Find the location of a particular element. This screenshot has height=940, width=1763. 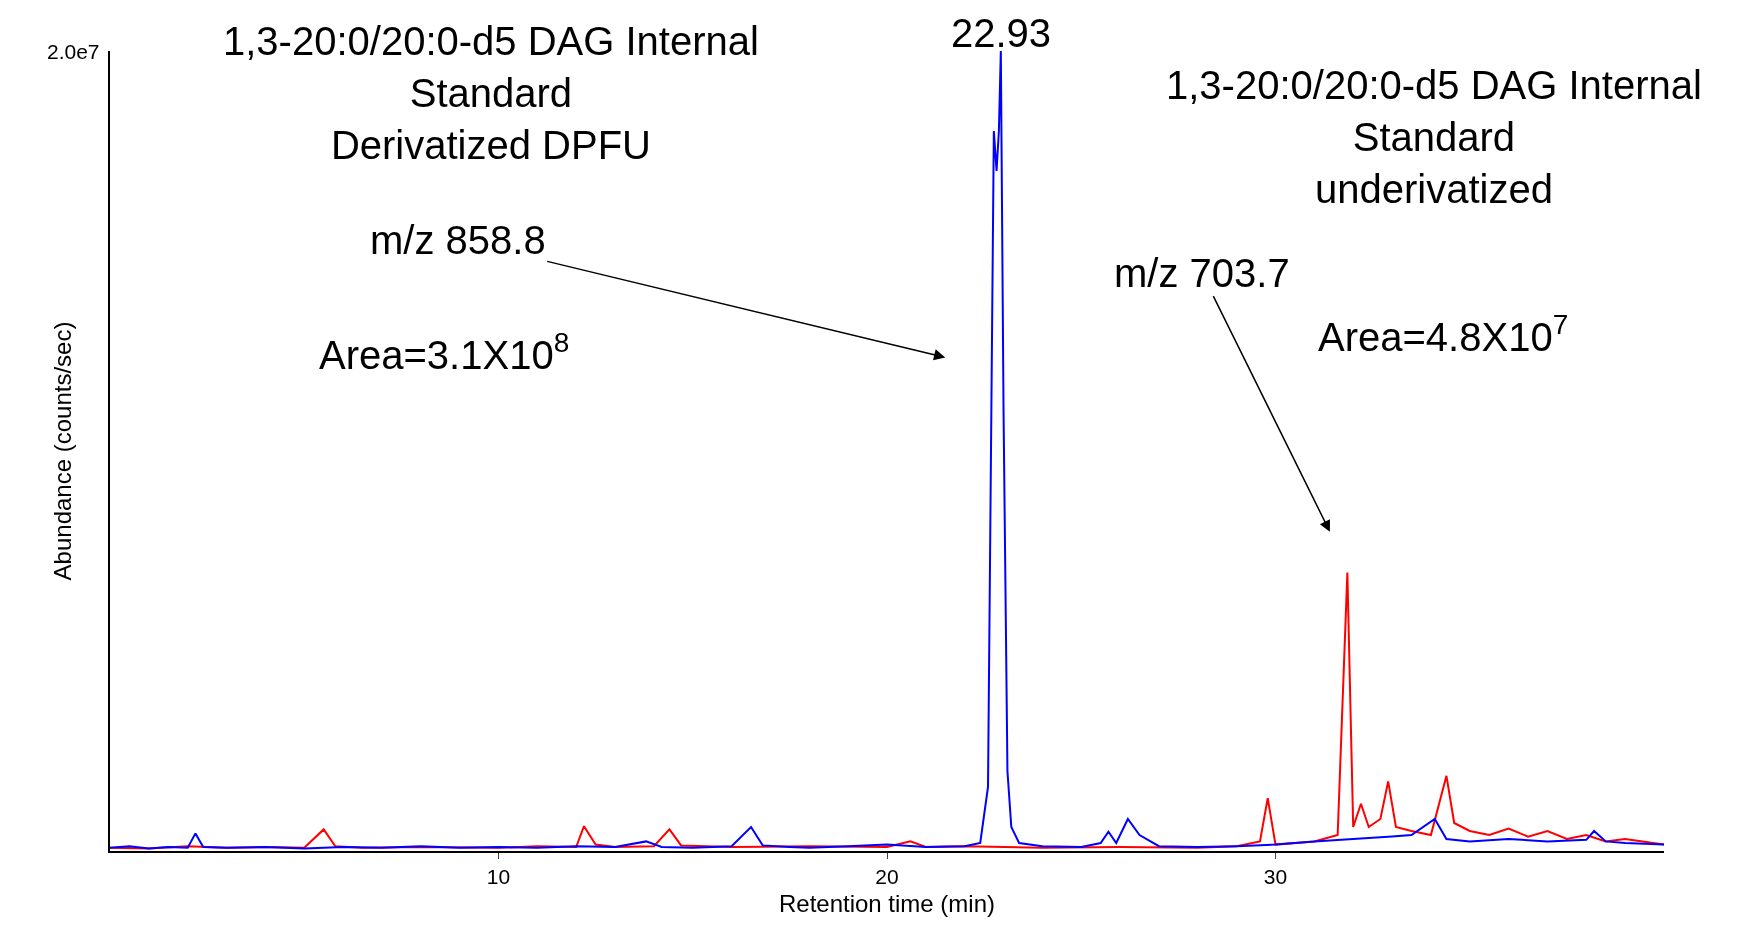

text: 2.0e7 is located at coordinates (73, 51).